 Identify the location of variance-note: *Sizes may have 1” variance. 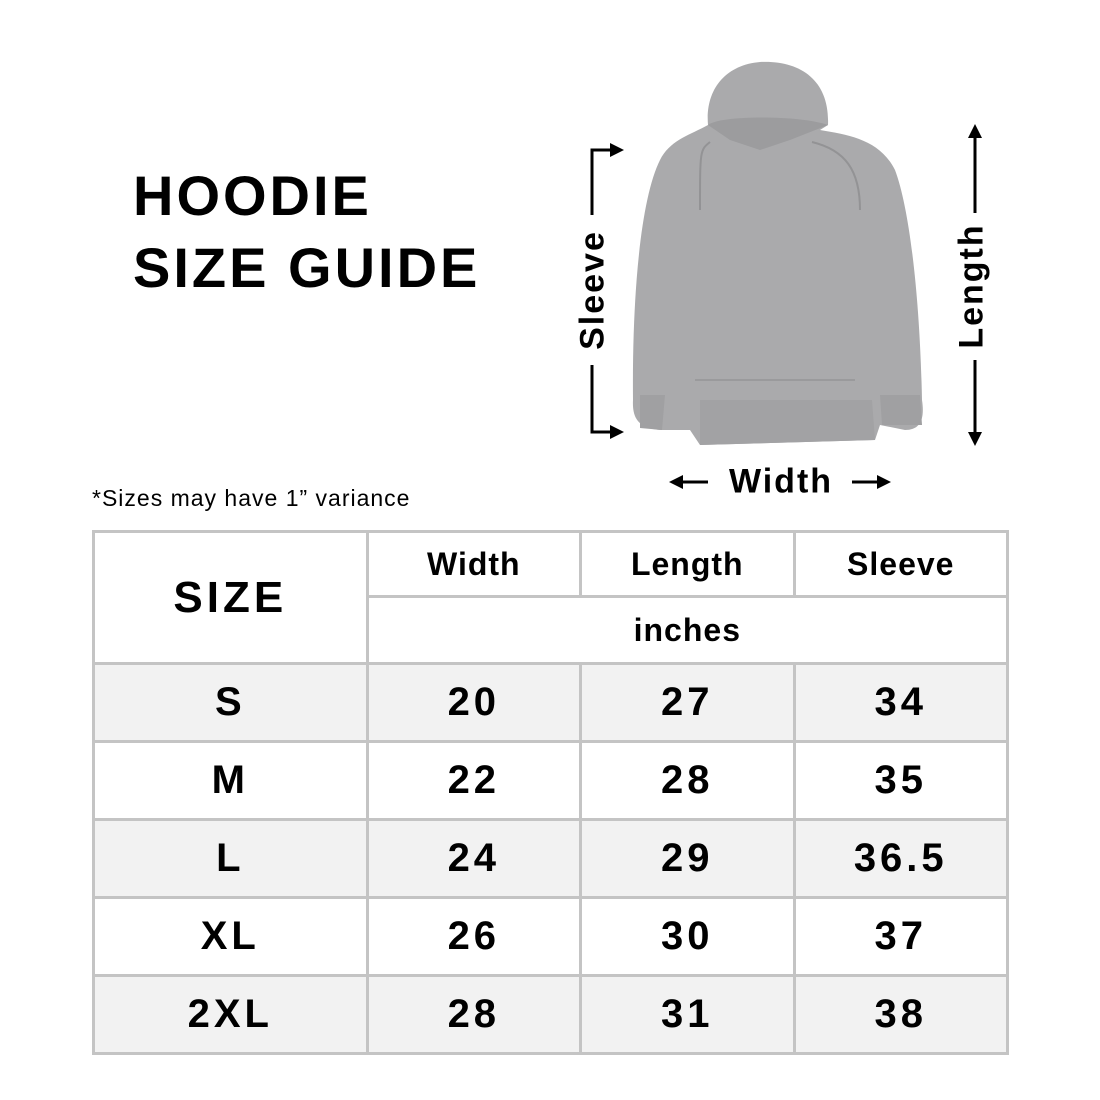
(251, 498).